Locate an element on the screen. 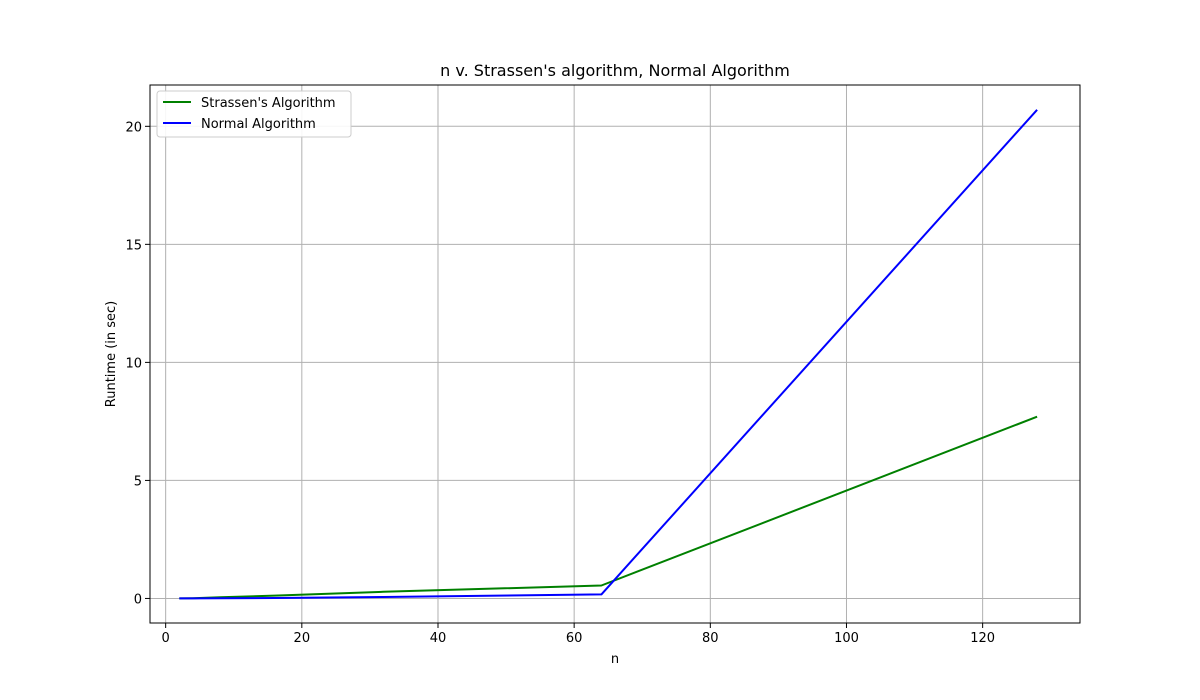 This screenshot has width=1200, height=700. x-tick-label: 60 is located at coordinates (574, 638).